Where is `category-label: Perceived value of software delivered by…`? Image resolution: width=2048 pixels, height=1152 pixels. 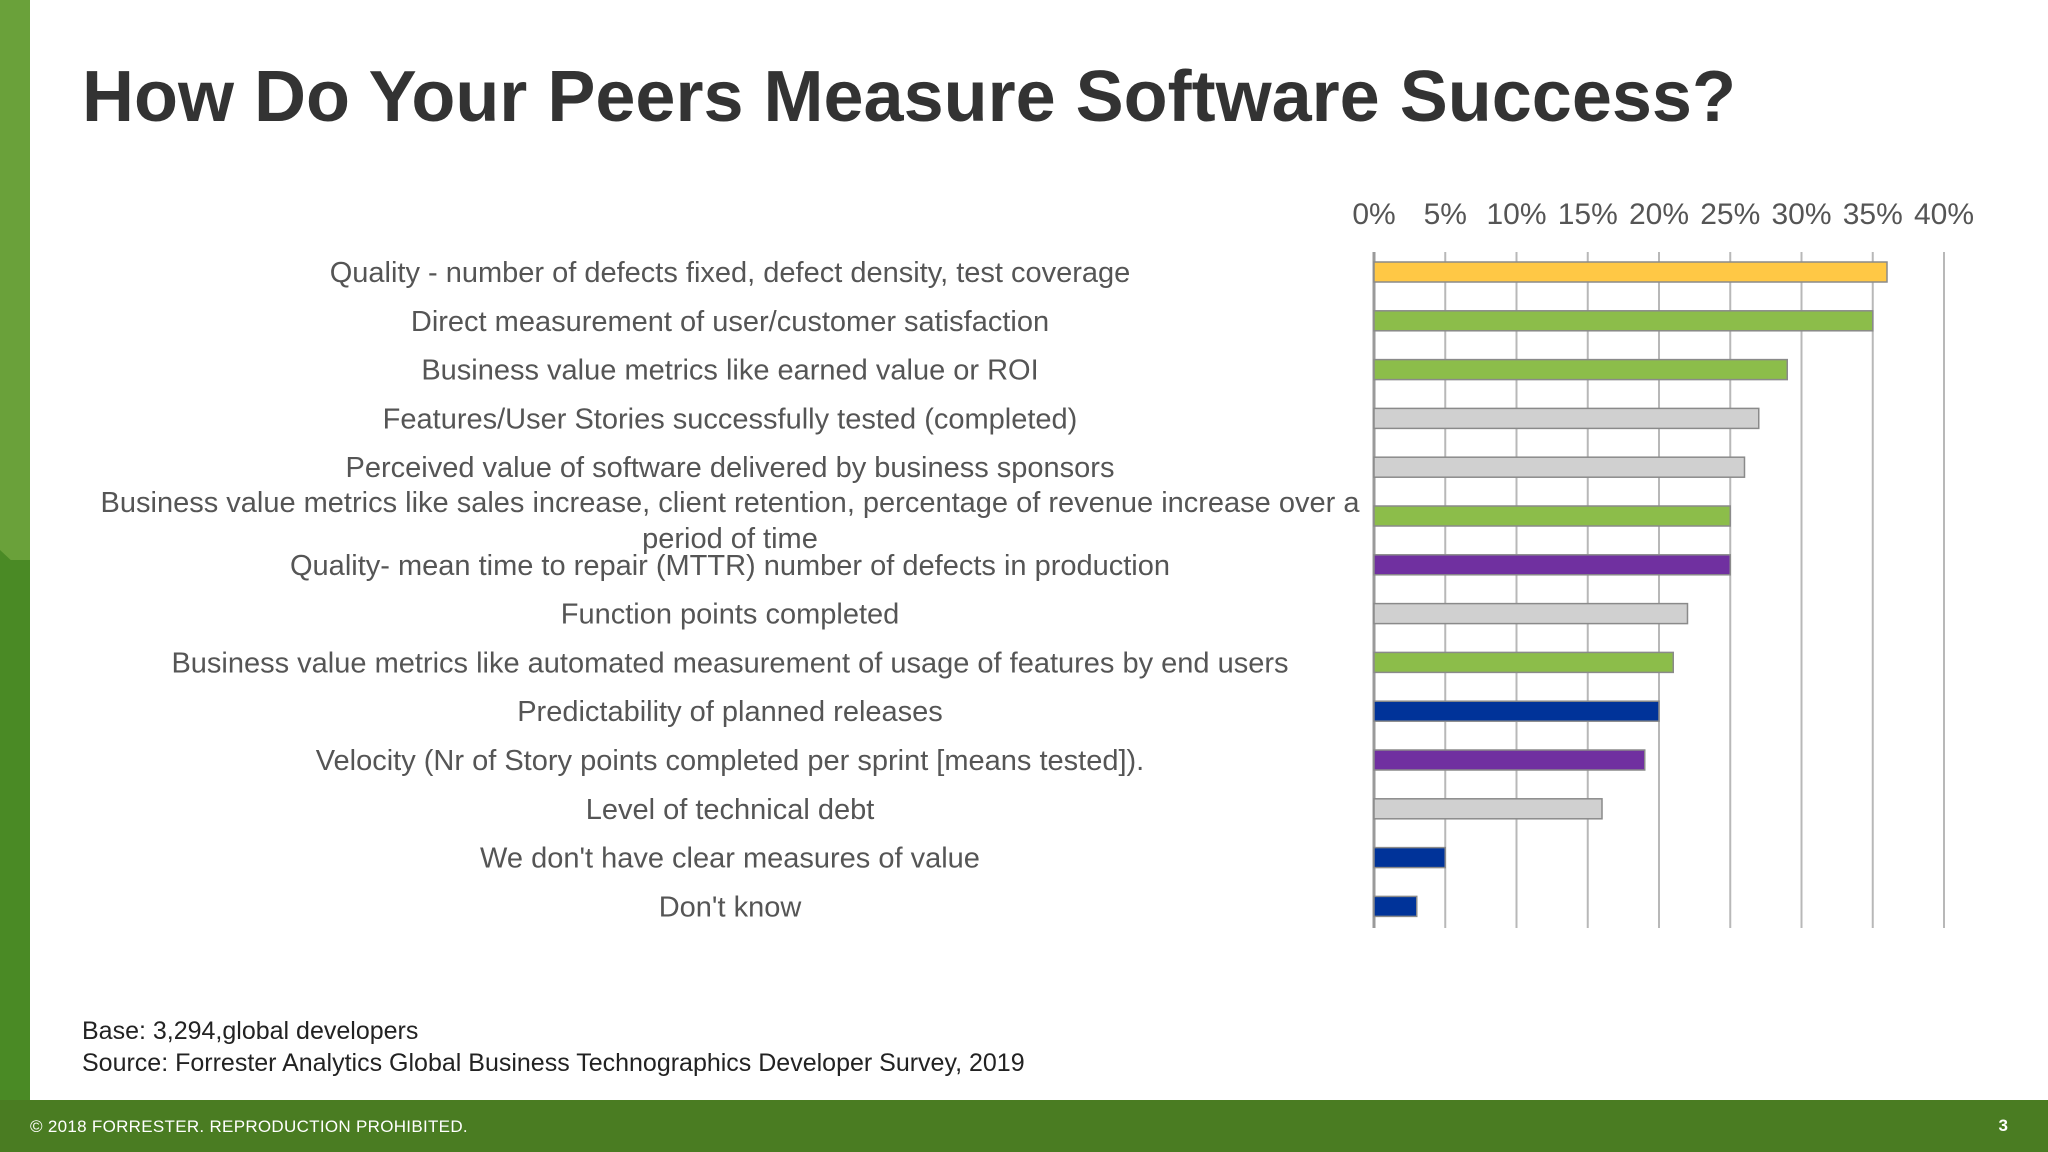 category-label: Perceived value of software delivered by… is located at coordinates (730, 468).